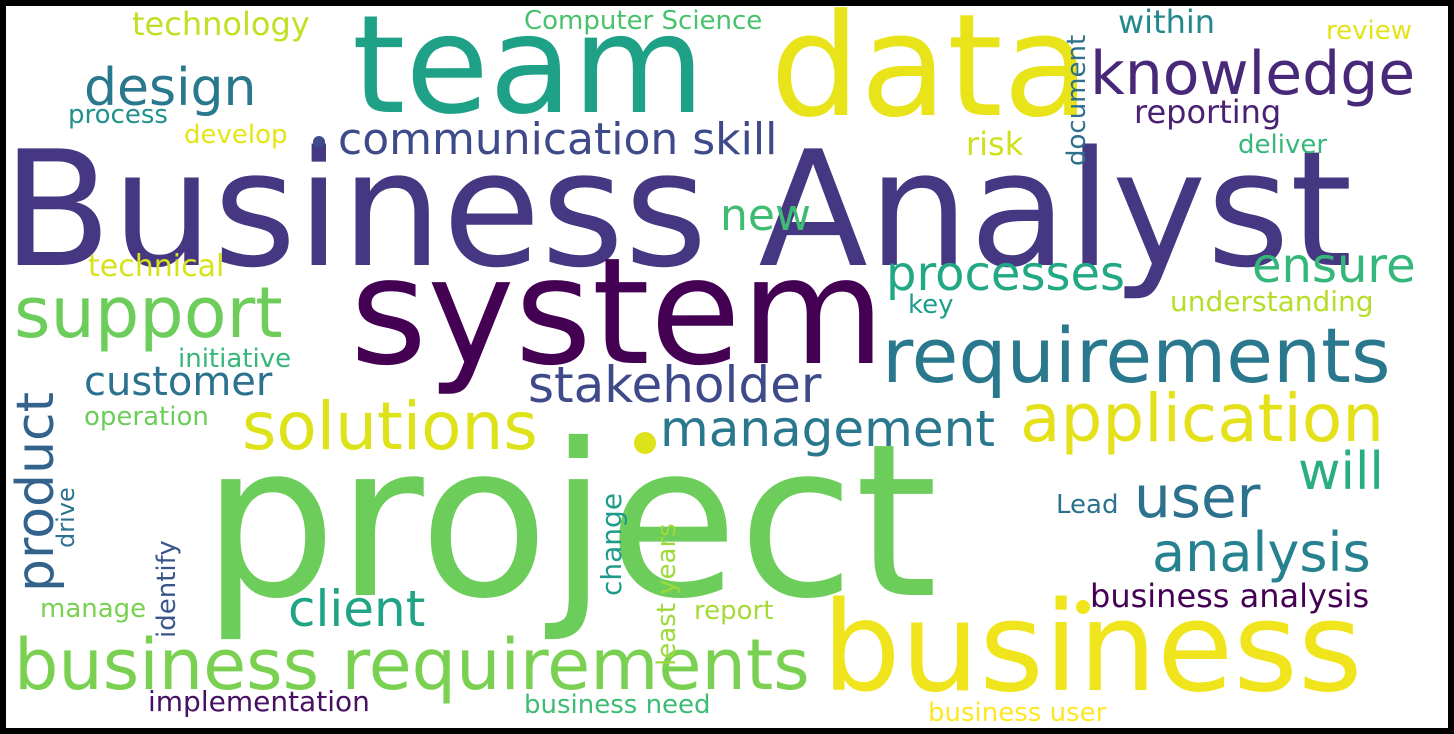  I want to click on word-report: report, so click(734, 611).